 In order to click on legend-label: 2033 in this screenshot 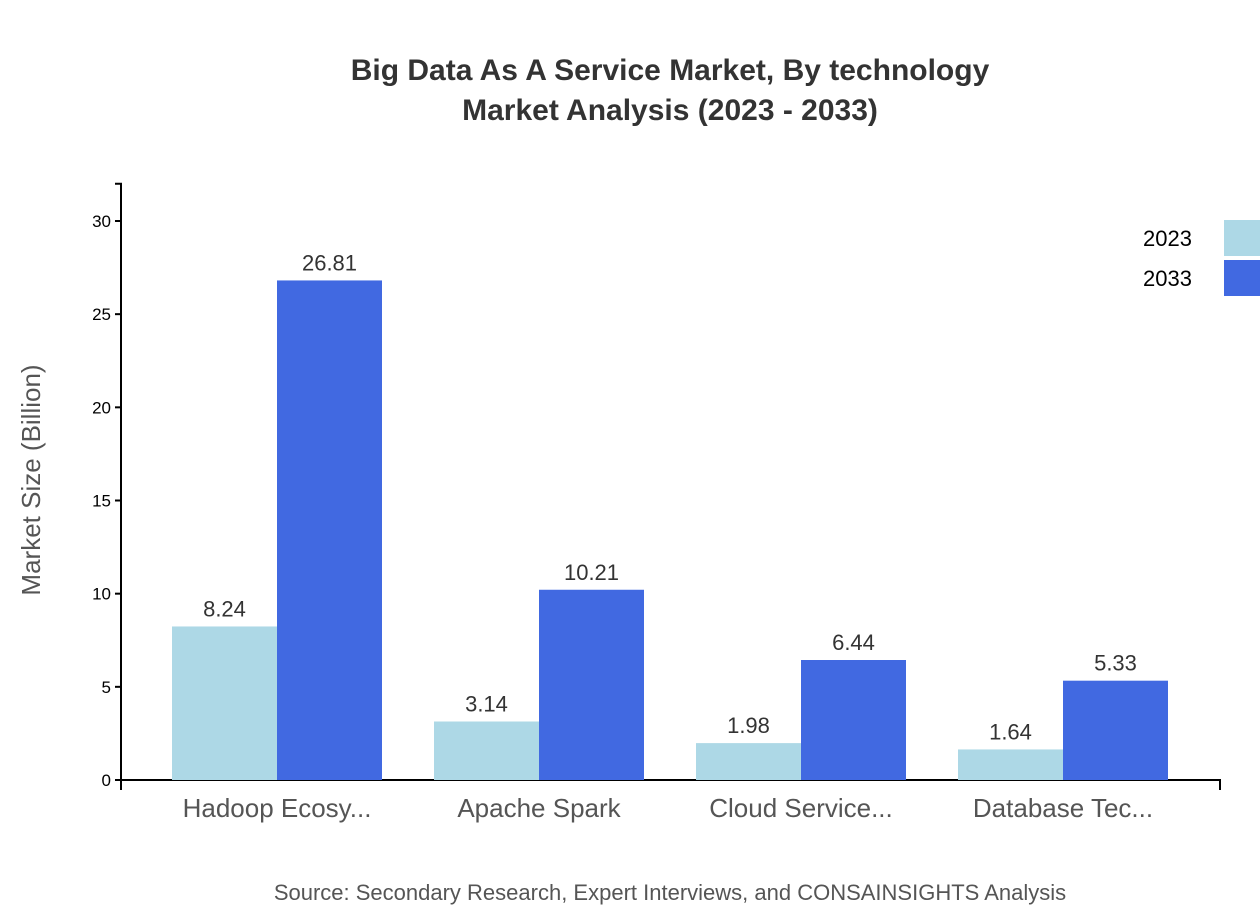, I will do `click(1167, 278)`.